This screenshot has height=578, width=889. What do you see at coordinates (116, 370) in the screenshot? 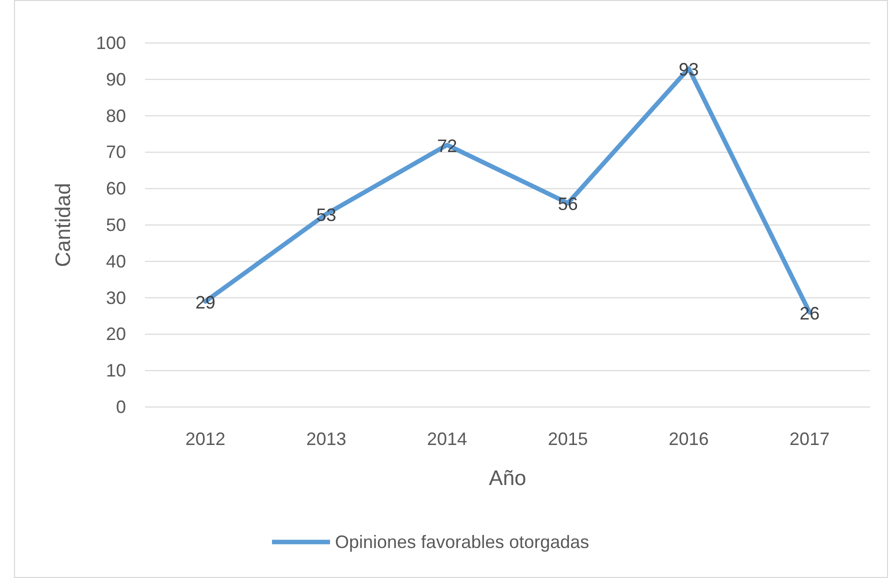
I see `y-tick-label: 10` at bounding box center [116, 370].